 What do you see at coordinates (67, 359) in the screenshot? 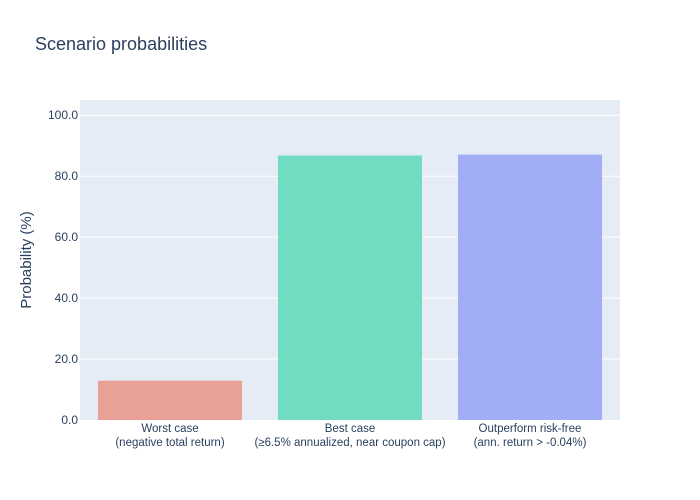
I see `y-tick-label: 20.0` at bounding box center [67, 359].